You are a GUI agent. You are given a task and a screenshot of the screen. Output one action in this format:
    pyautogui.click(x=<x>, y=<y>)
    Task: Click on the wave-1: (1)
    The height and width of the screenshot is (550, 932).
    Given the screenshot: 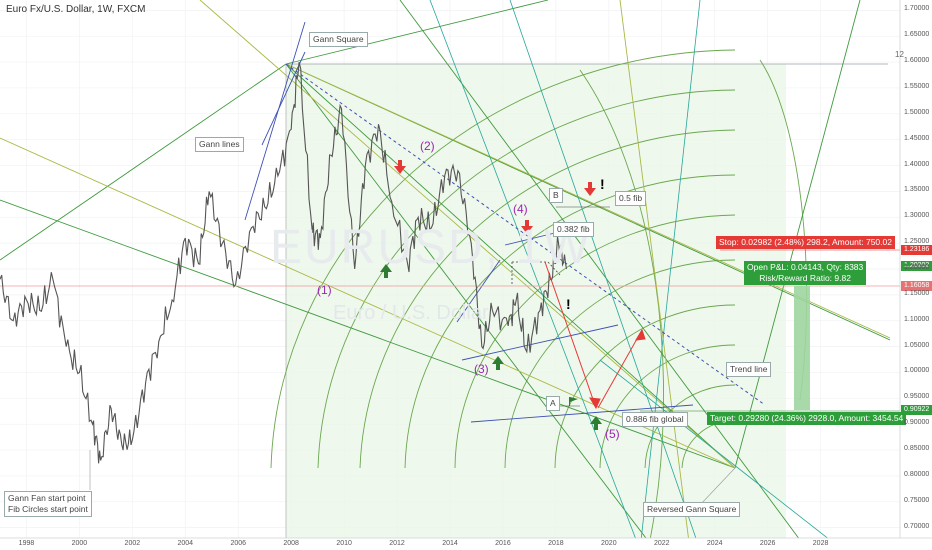 What is the action you would take?
    pyautogui.click(x=324, y=290)
    